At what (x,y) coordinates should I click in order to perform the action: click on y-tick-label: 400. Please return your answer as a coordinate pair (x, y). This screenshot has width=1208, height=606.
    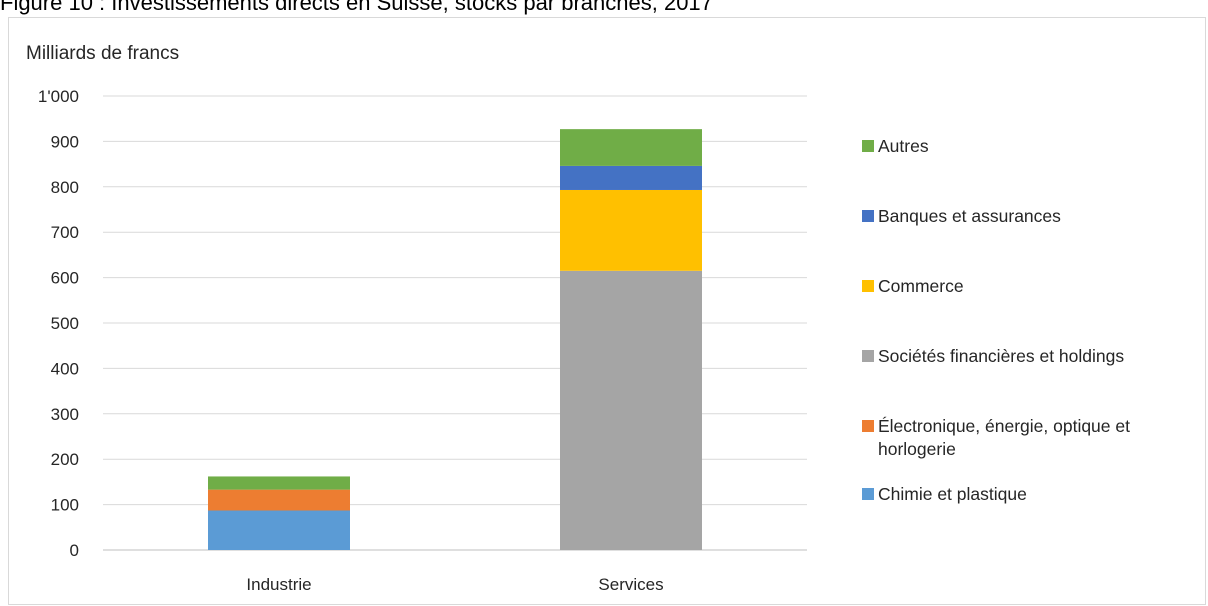
    Looking at the image, I should click on (65, 368).